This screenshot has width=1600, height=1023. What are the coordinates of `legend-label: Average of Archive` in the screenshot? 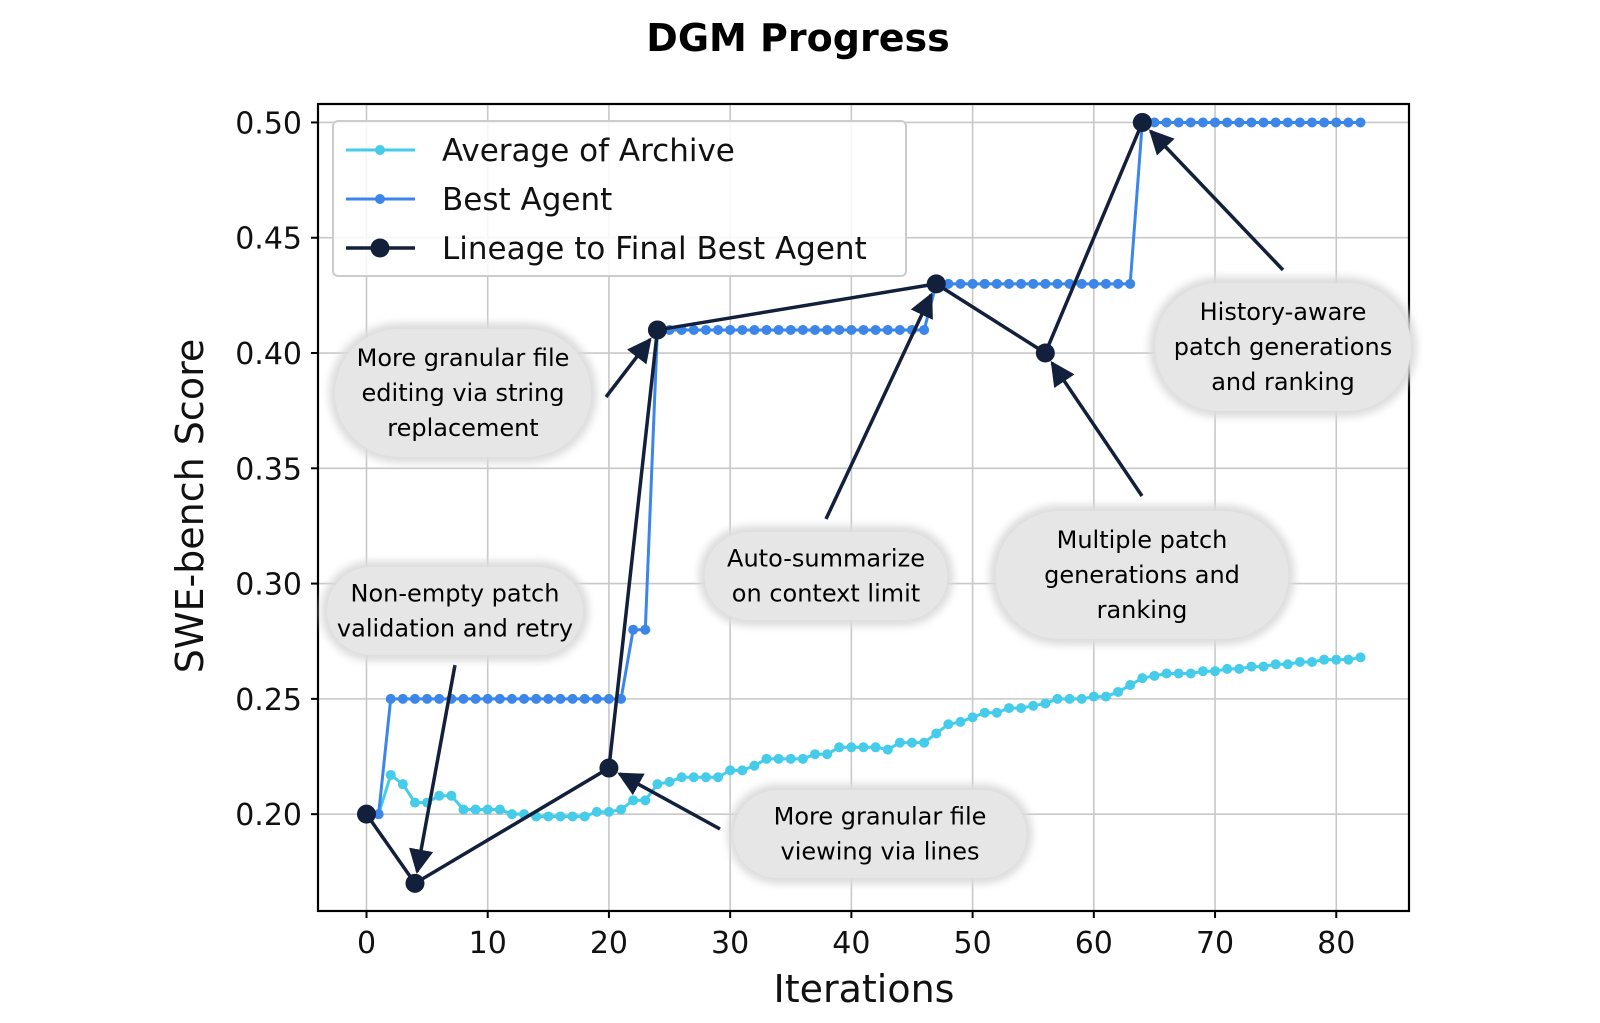 It's located at (588, 151).